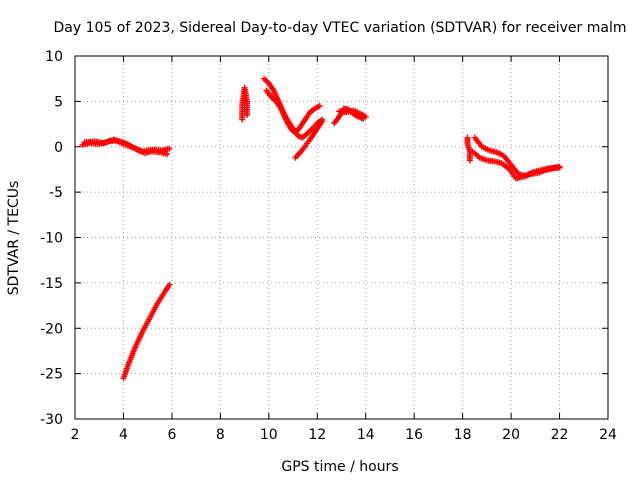 This screenshot has width=640, height=480. What do you see at coordinates (317, 435) in the screenshot?
I see `x-tick-label: 12` at bounding box center [317, 435].